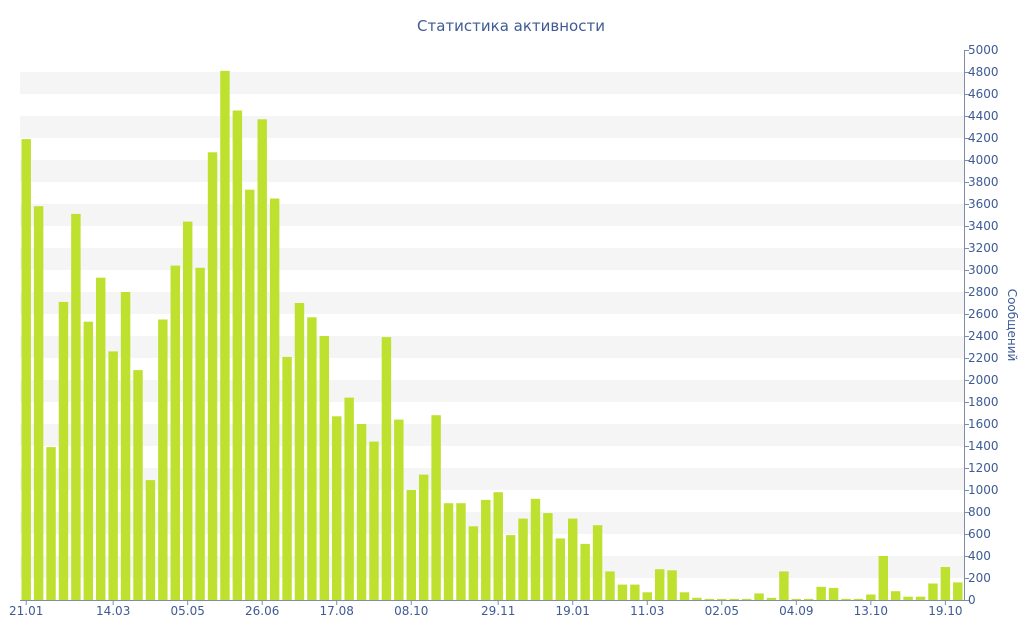  What do you see at coordinates (983, 358) in the screenshot?
I see `y-tick-label: 2200` at bounding box center [983, 358].